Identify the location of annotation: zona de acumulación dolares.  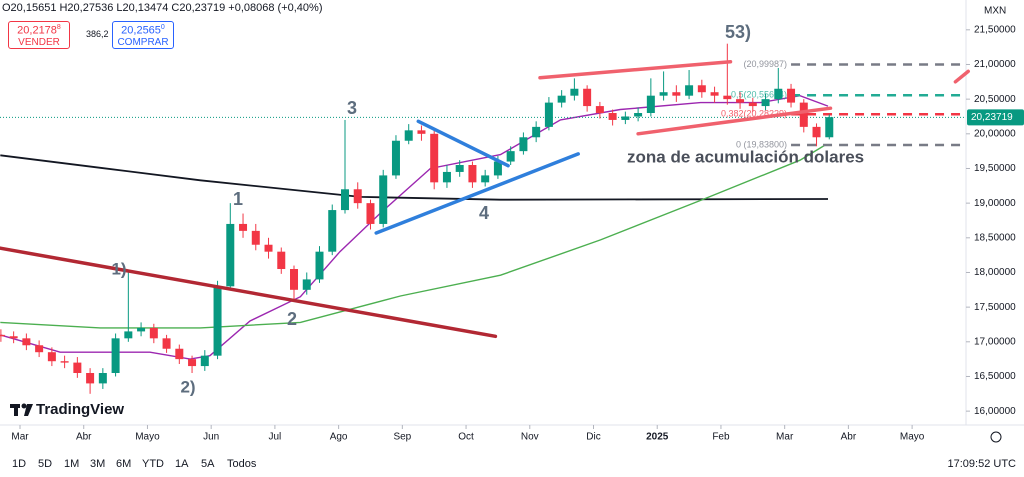
(745, 156).